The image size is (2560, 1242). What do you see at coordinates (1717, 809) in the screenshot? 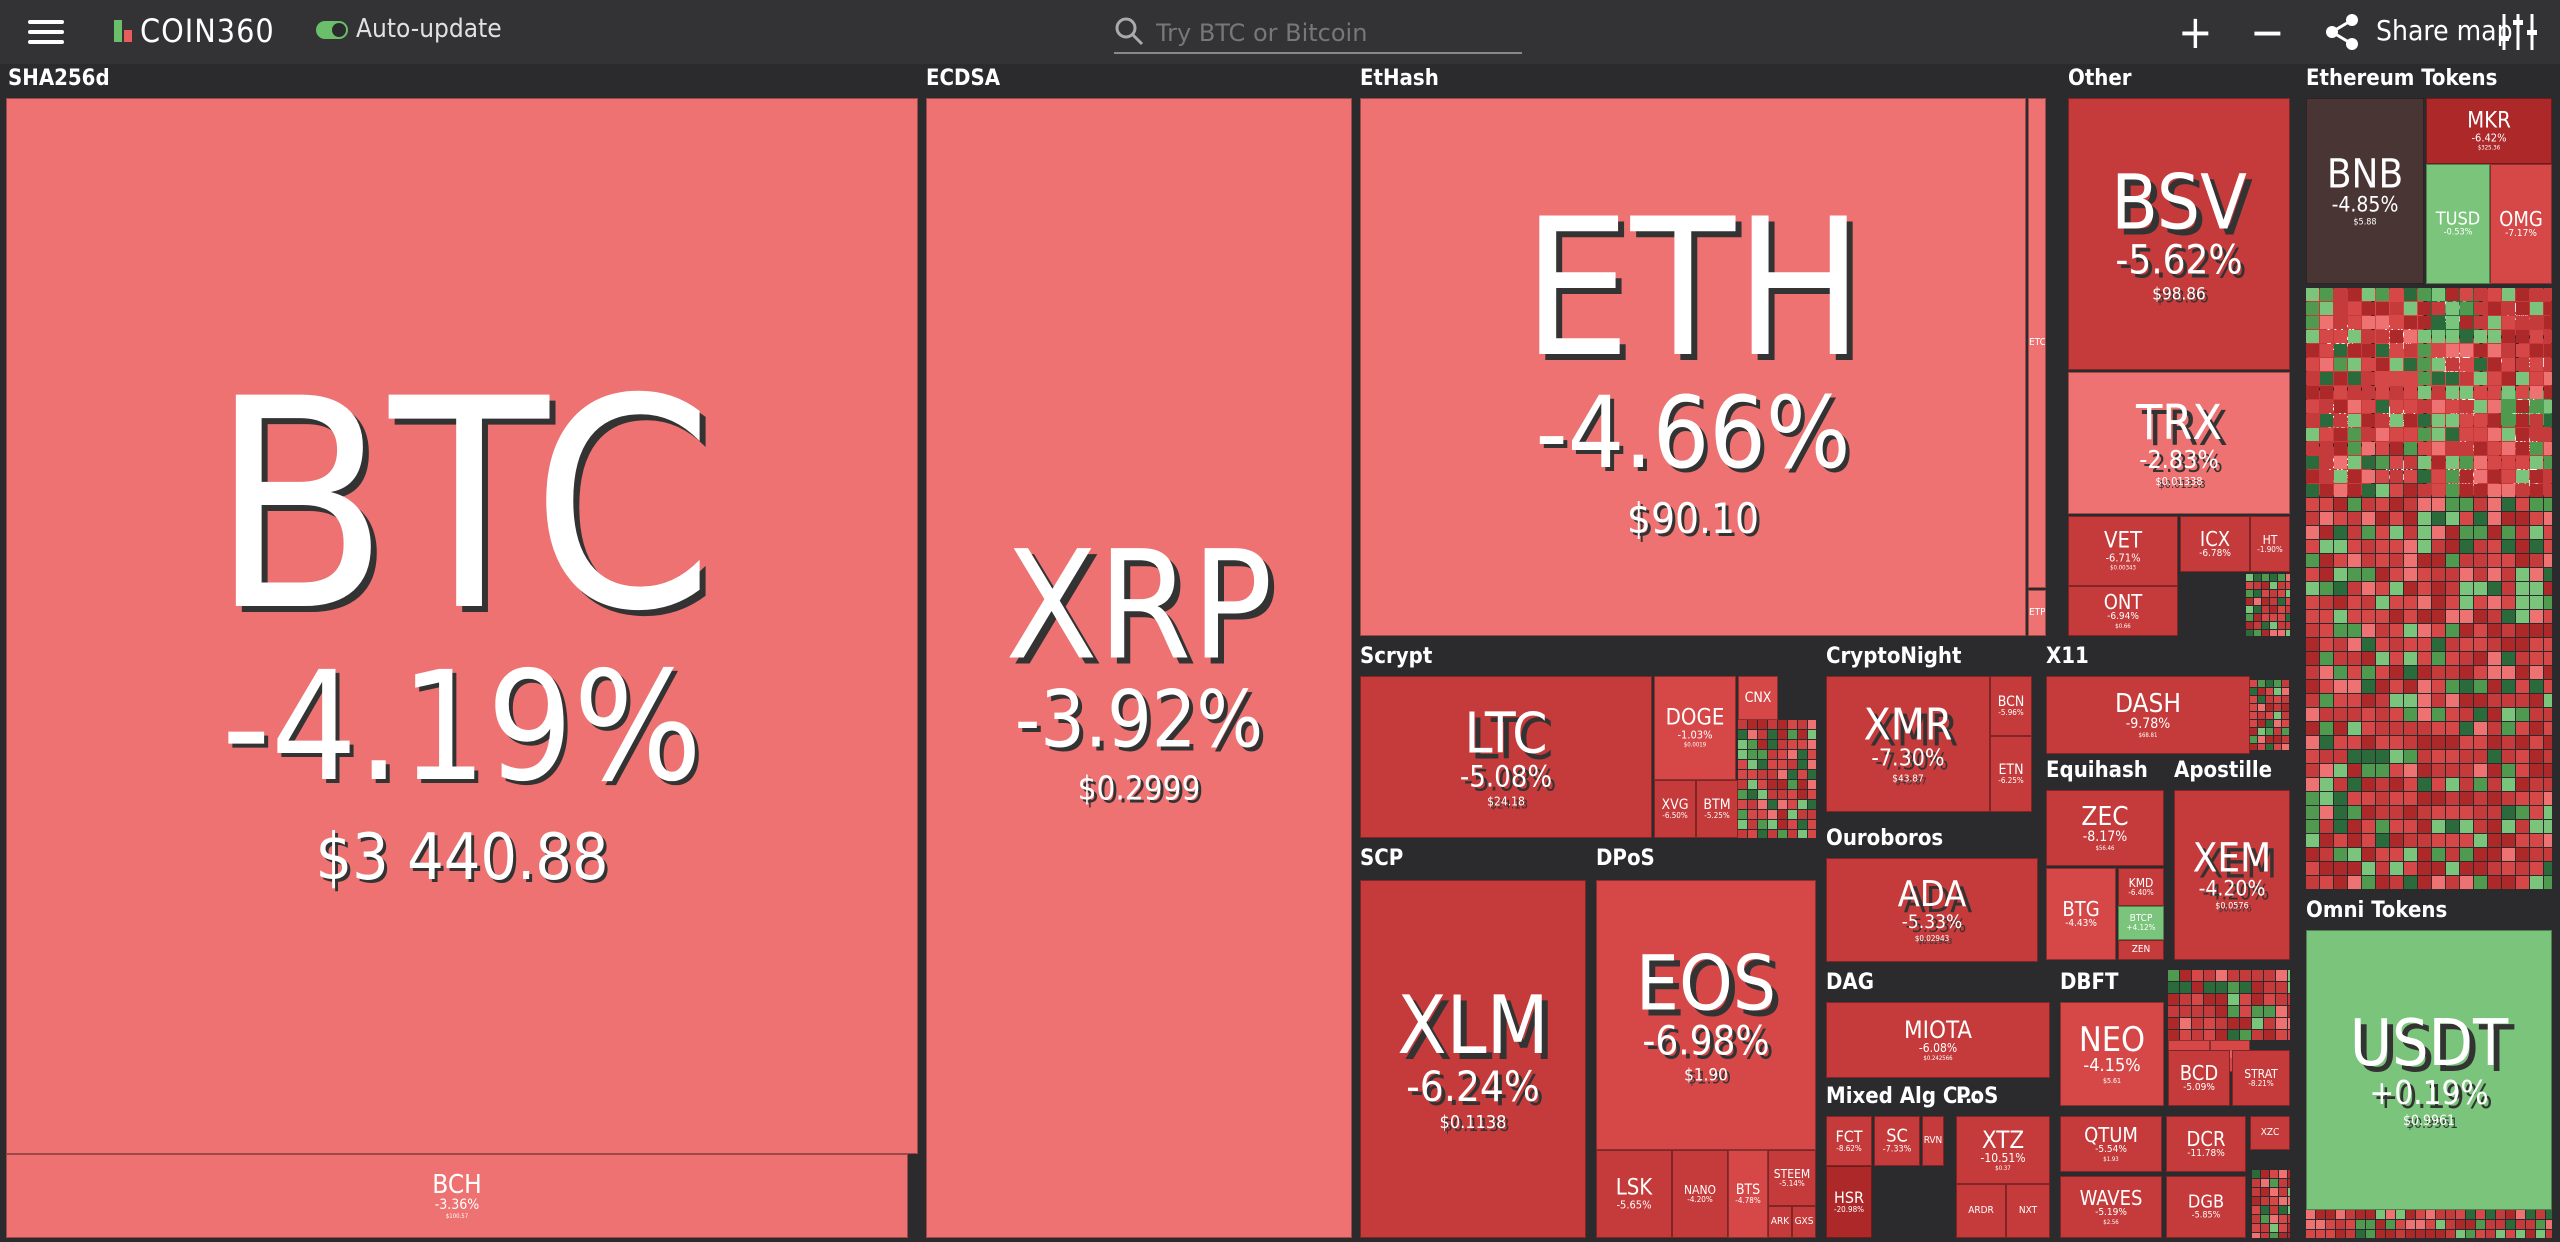
I see `coin-tile-btm: BTM -5.25%` at bounding box center [1717, 809].